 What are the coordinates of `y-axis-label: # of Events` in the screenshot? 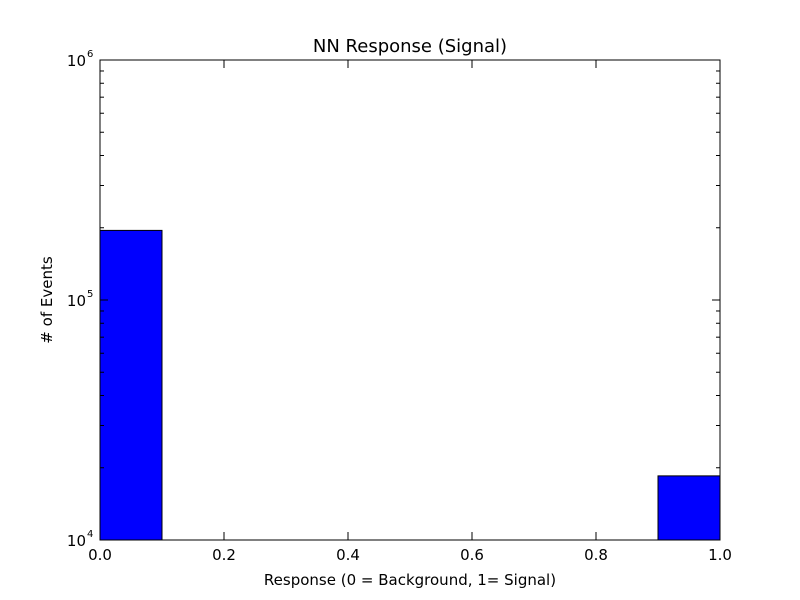 It's located at (47, 300).